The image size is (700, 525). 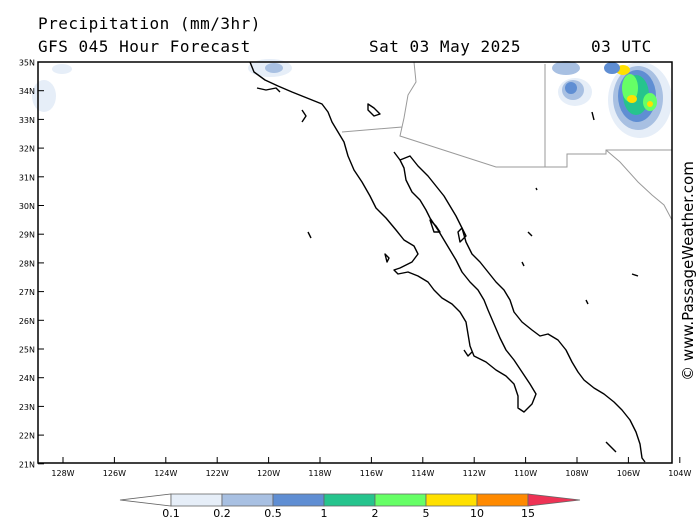 I want to click on lon-label: 124W, so click(x=165, y=473).